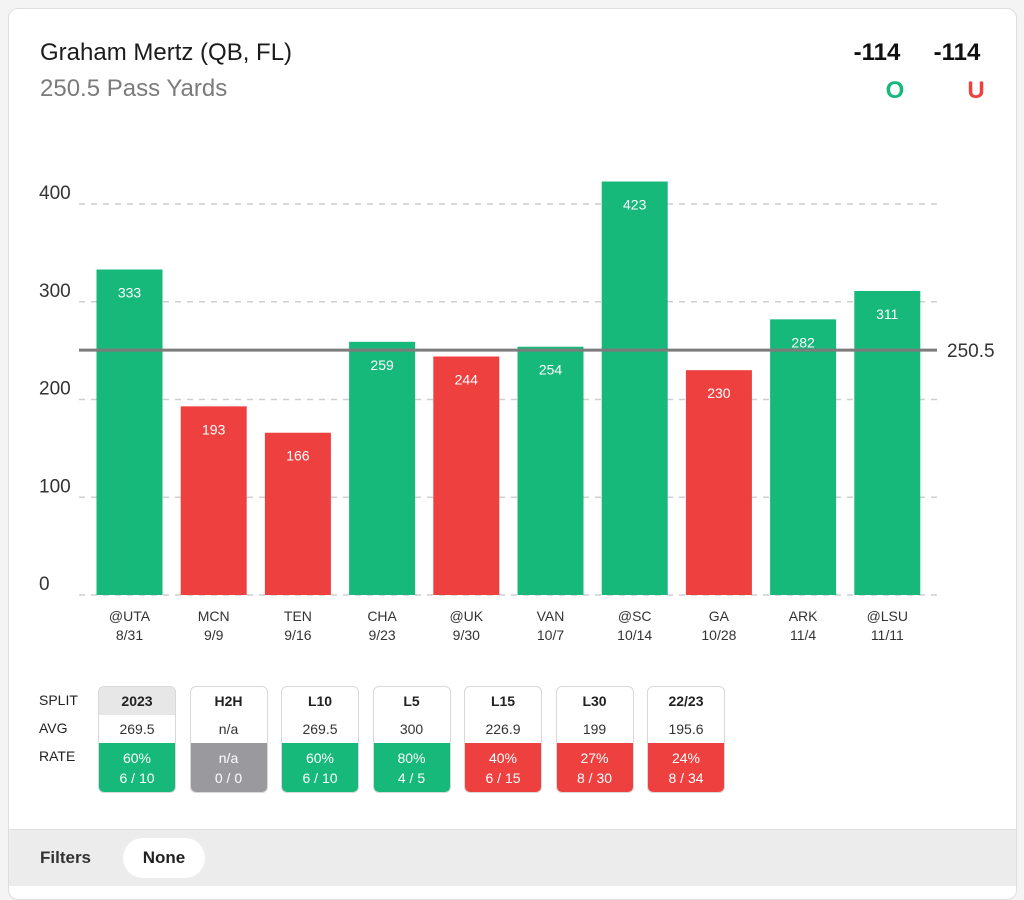 The image size is (1024, 900). I want to click on split-card-l15: L15 226.9 40% 6 / 15, so click(503, 739).